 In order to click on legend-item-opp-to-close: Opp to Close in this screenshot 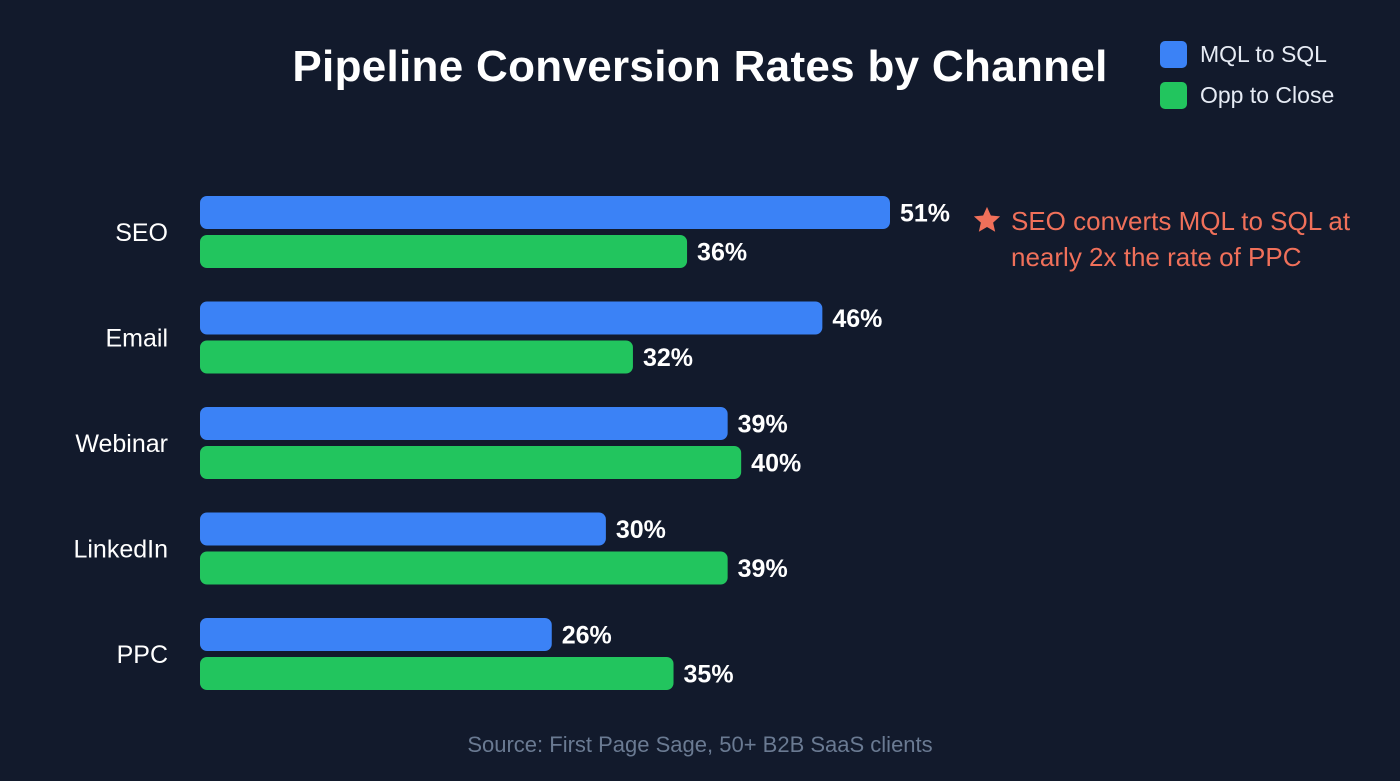, I will do `click(1247, 95)`.